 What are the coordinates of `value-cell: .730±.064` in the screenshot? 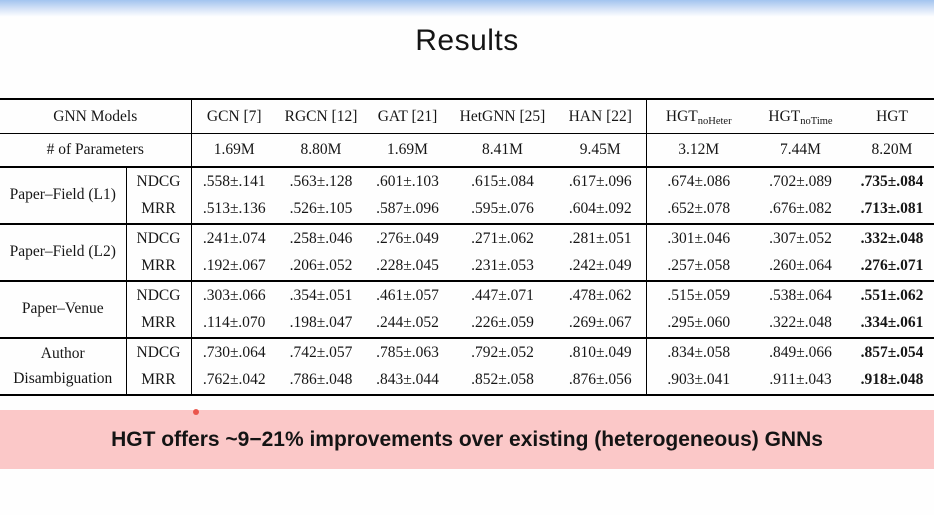 It's located at (234, 352).